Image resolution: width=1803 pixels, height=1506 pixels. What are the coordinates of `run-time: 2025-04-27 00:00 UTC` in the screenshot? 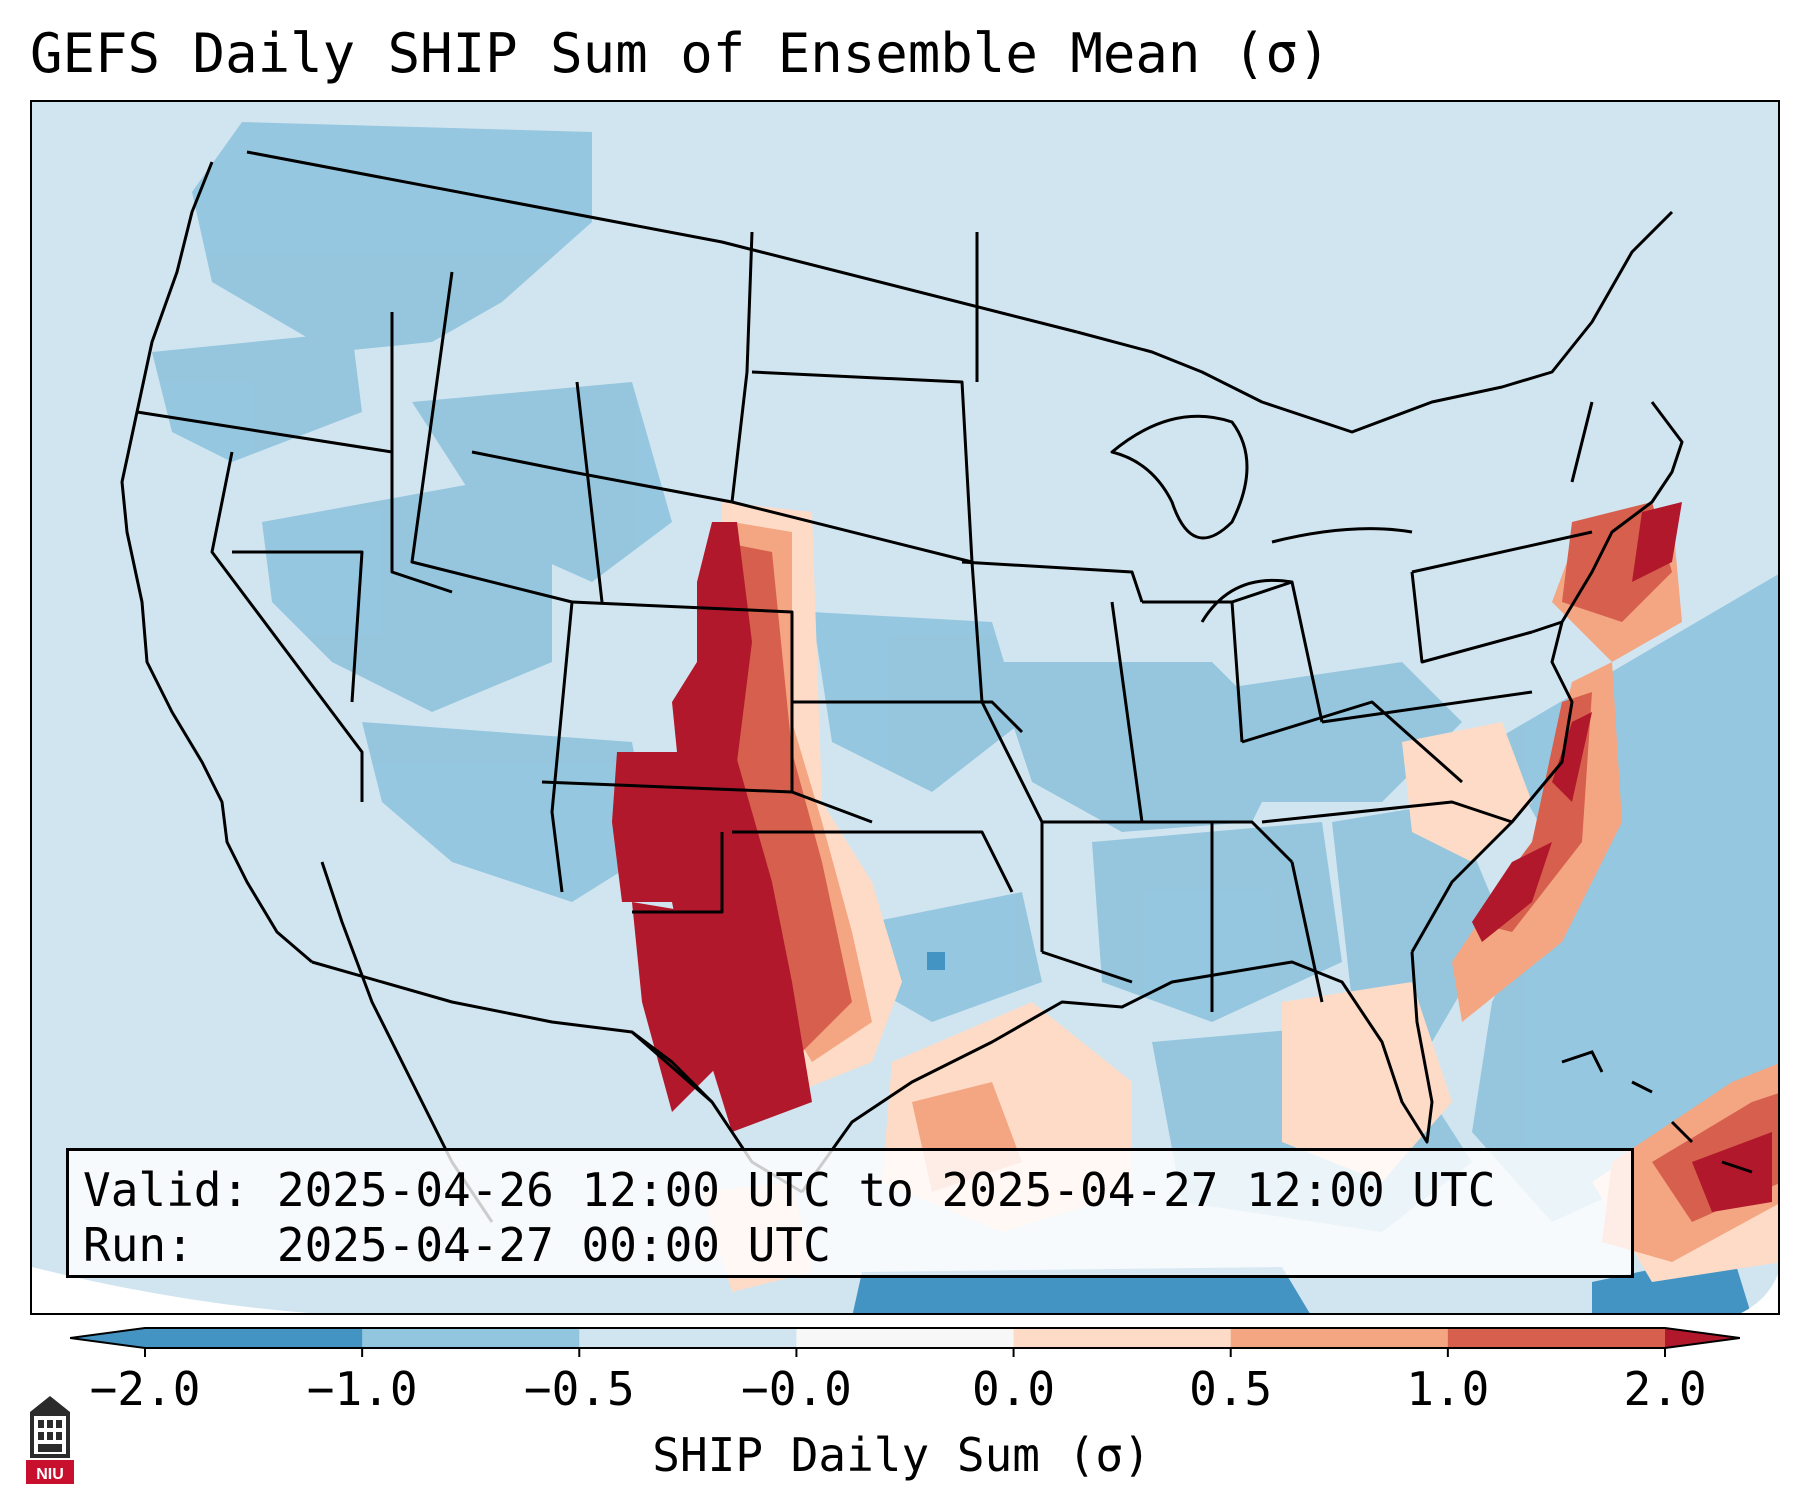 It's located at (553, 1245).